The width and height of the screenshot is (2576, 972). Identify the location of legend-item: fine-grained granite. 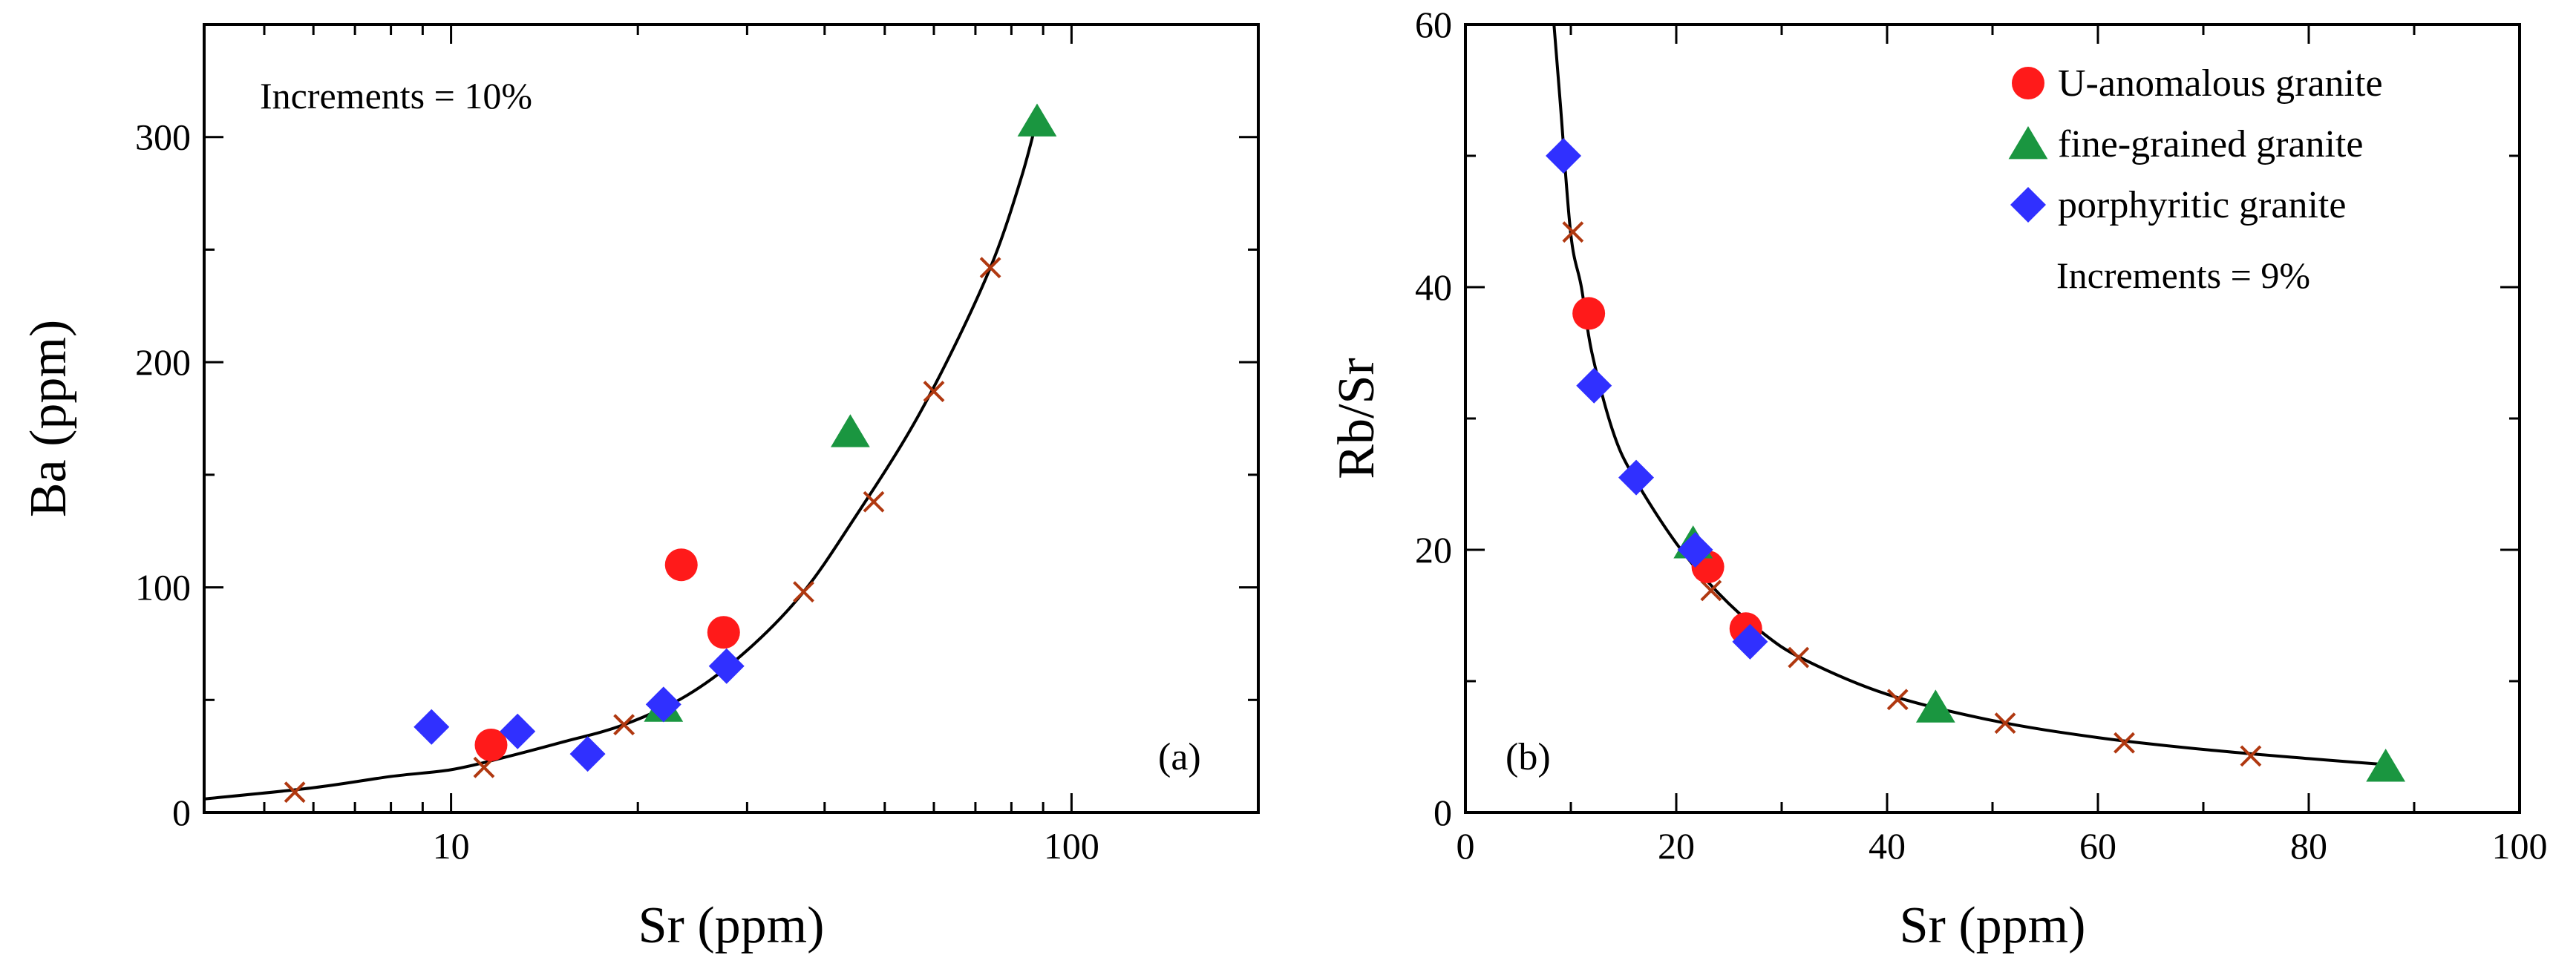
(2185, 144).